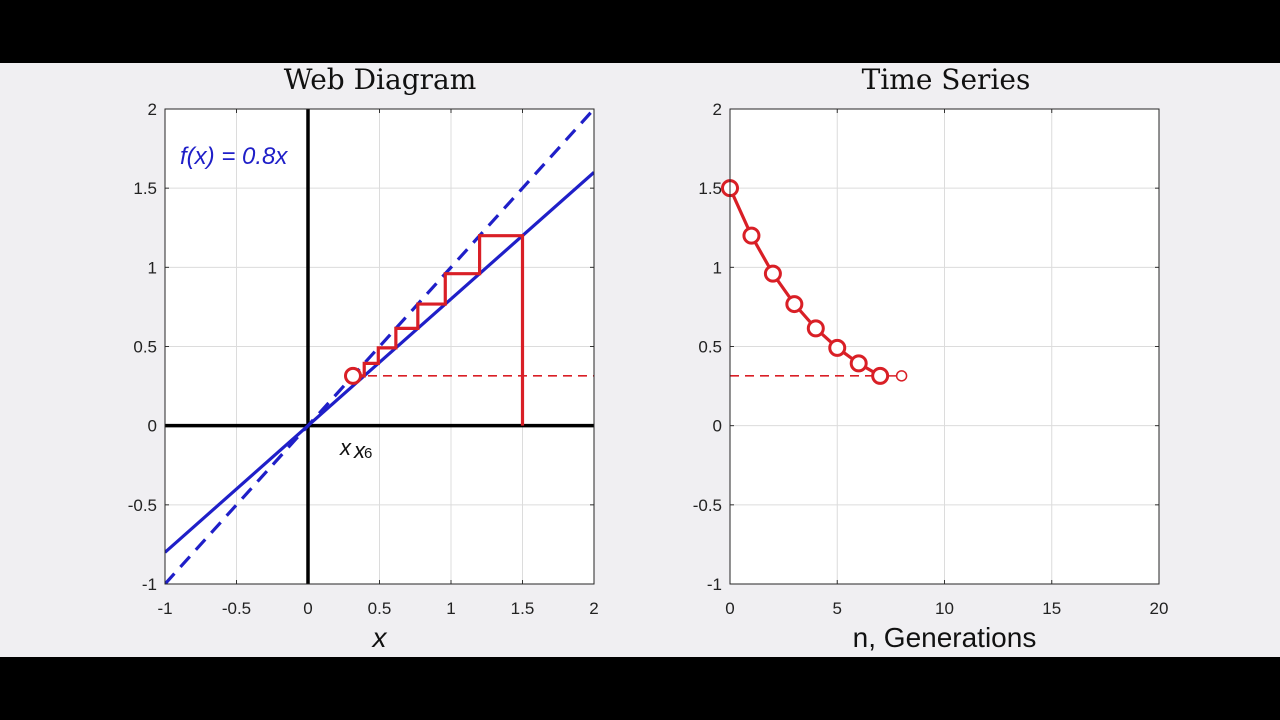 This screenshot has height=720, width=1280. What do you see at coordinates (944, 608) in the screenshot?
I see `x-tick-label: 10` at bounding box center [944, 608].